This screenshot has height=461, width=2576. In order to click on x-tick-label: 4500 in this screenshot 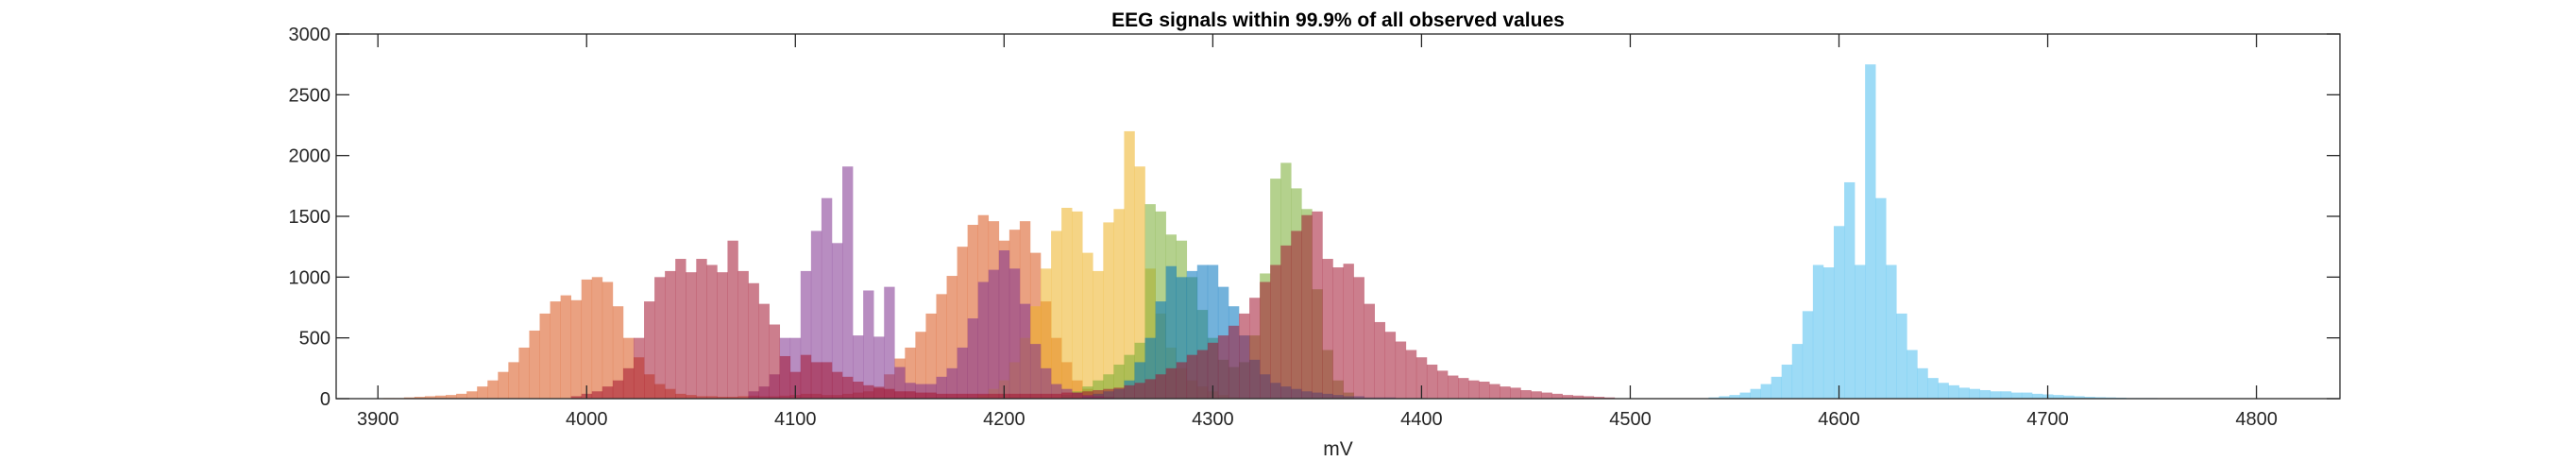, I will do `click(1630, 420)`.